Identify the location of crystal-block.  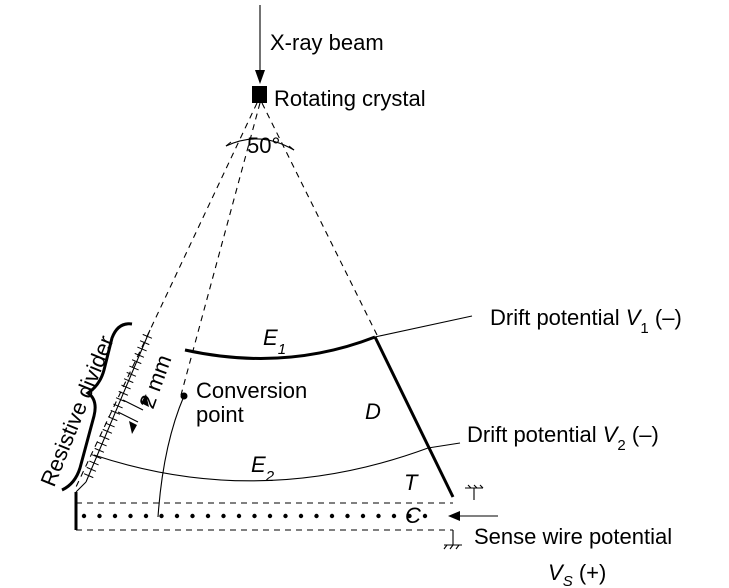
(259, 94).